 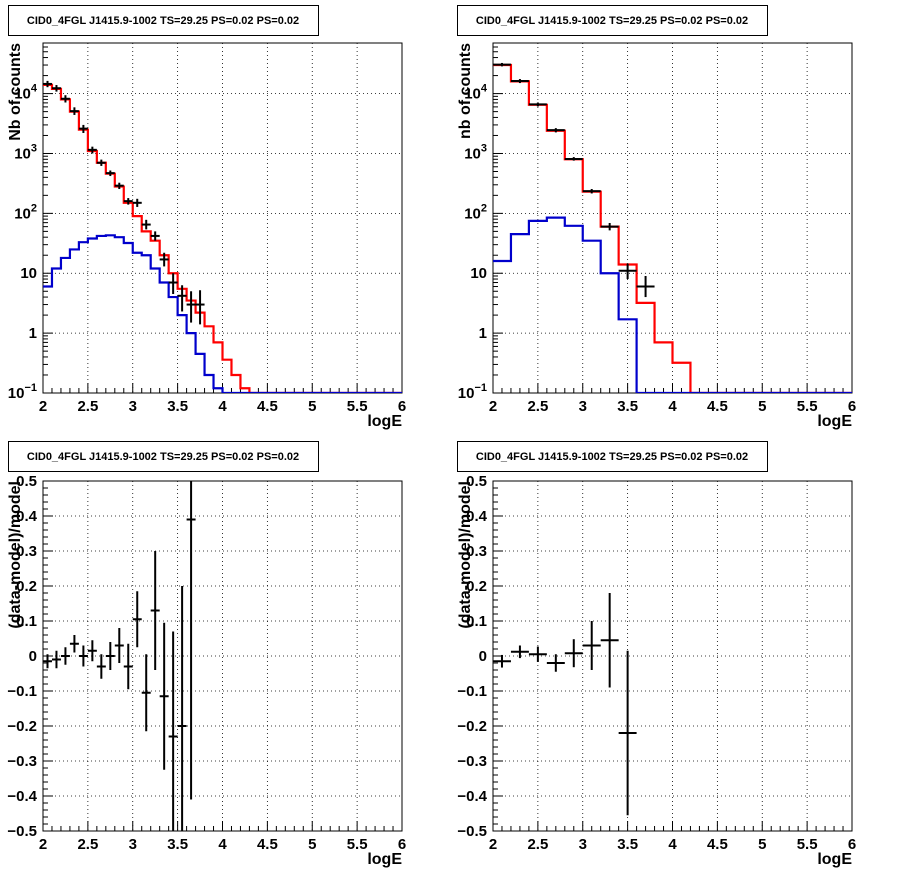 What do you see at coordinates (476, 586) in the screenshot?
I see `y-tick-label: 0.2` at bounding box center [476, 586].